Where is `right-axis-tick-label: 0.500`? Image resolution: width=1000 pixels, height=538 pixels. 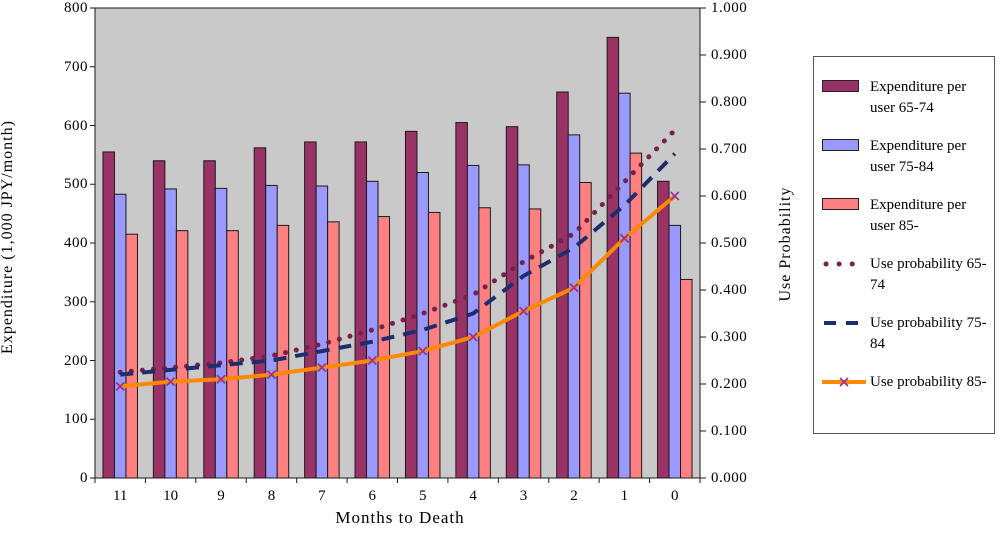 right-axis-tick-label: 0.500 is located at coordinates (729, 243).